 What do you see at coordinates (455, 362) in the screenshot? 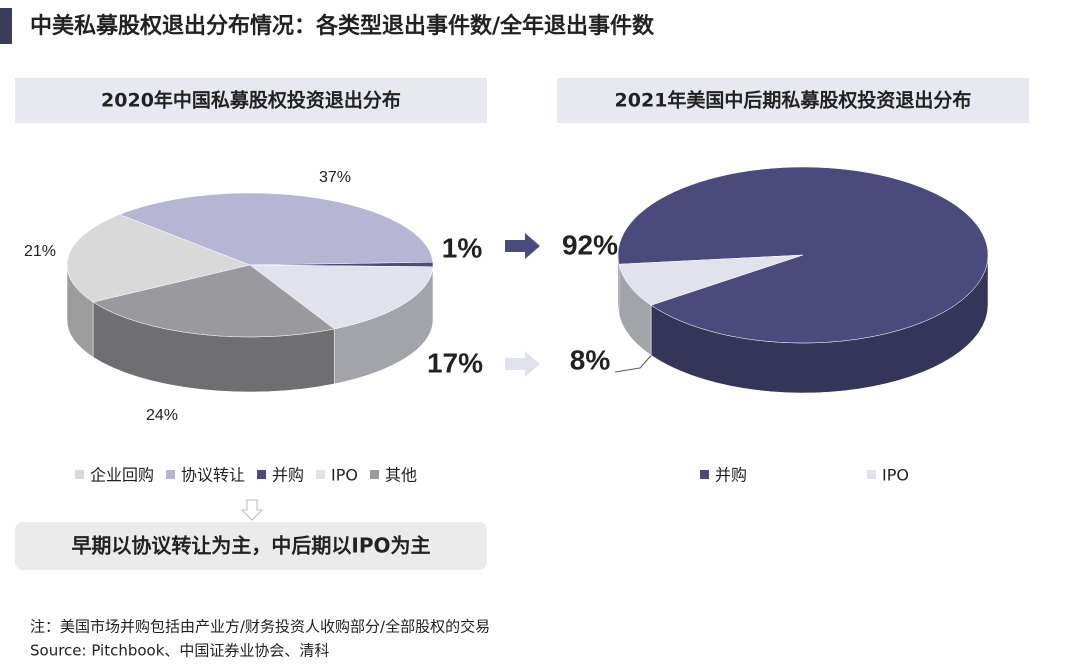
I see `data-label: 17%` at bounding box center [455, 362].